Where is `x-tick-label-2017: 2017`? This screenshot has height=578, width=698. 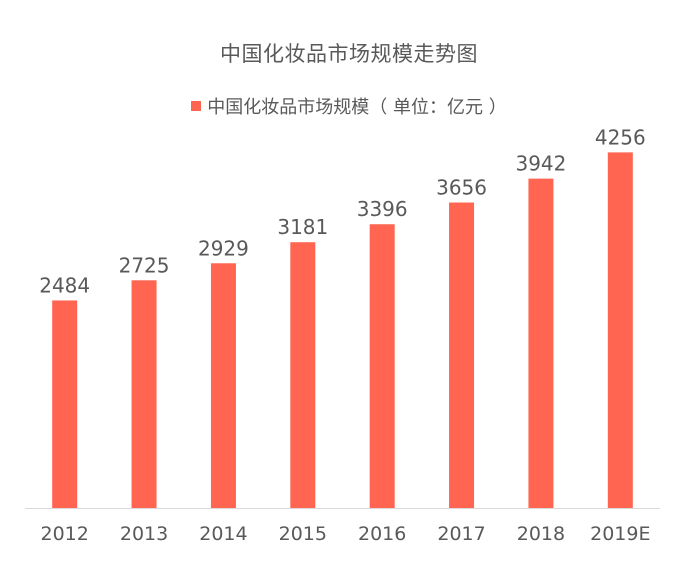 x-tick-label-2017: 2017 is located at coordinates (461, 534).